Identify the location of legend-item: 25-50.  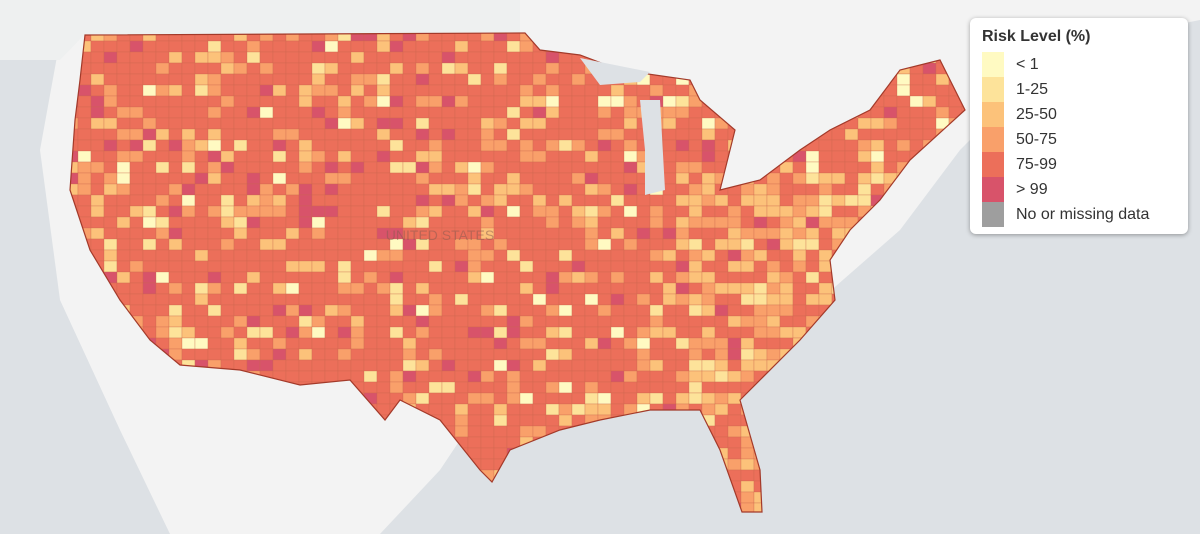
(1079, 114).